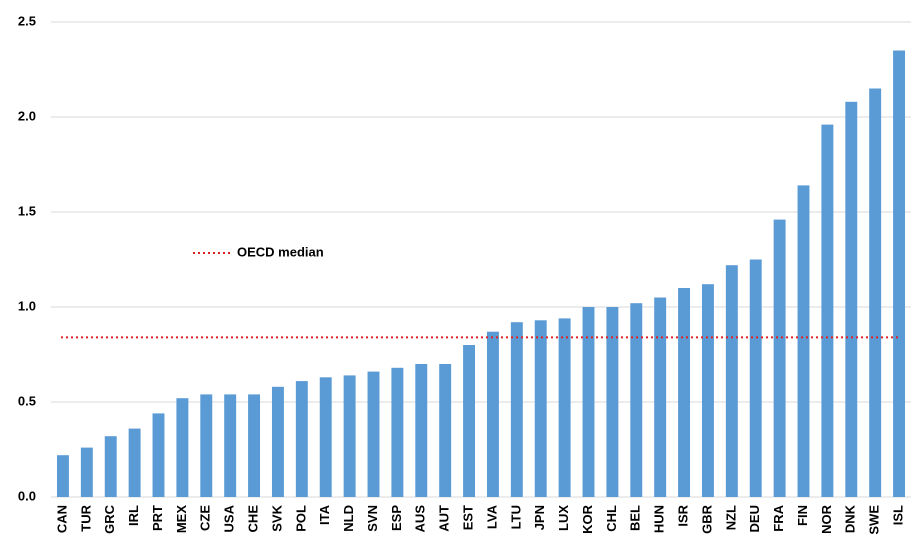  What do you see at coordinates (587, 519) in the screenshot?
I see `x-tick-label: KOR` at bounding box center [587, 519].